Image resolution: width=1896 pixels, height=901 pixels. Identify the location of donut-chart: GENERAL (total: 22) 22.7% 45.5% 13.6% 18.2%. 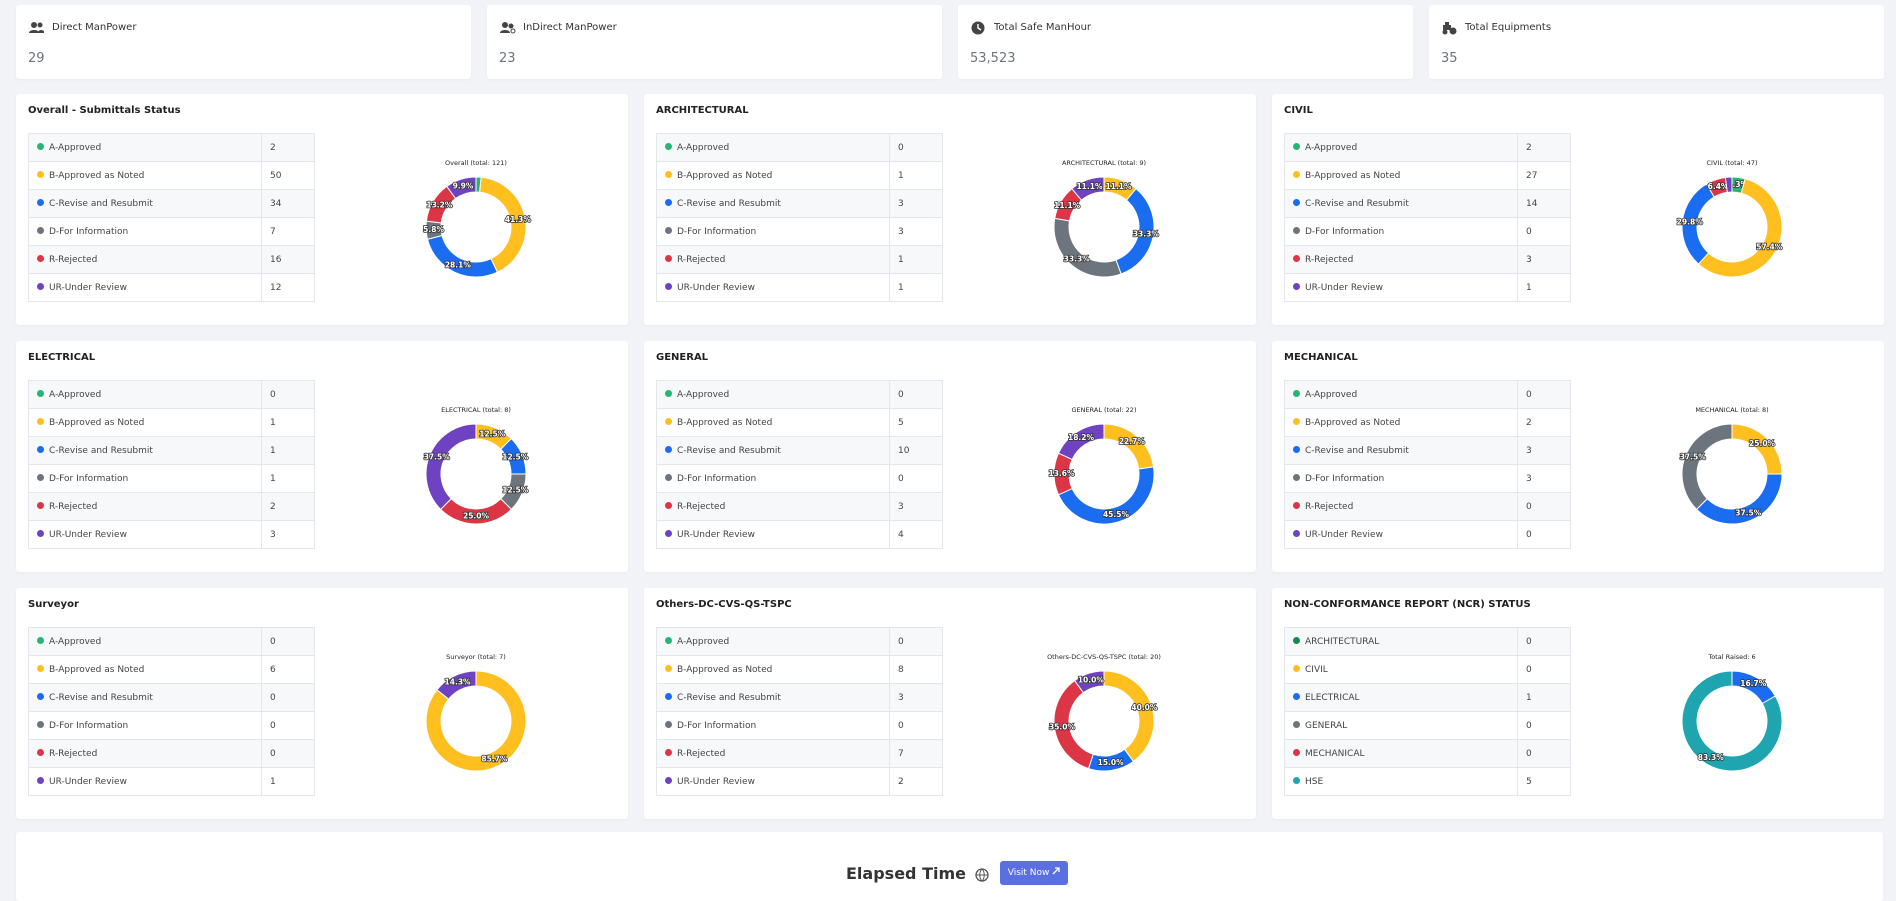
(1101, 465).